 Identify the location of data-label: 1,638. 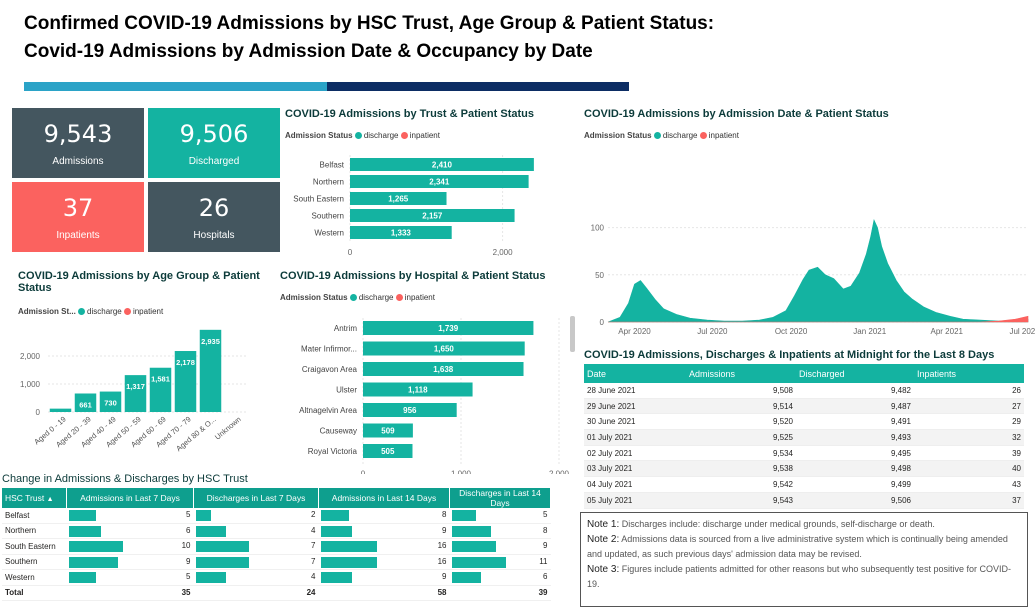
(443, 369).